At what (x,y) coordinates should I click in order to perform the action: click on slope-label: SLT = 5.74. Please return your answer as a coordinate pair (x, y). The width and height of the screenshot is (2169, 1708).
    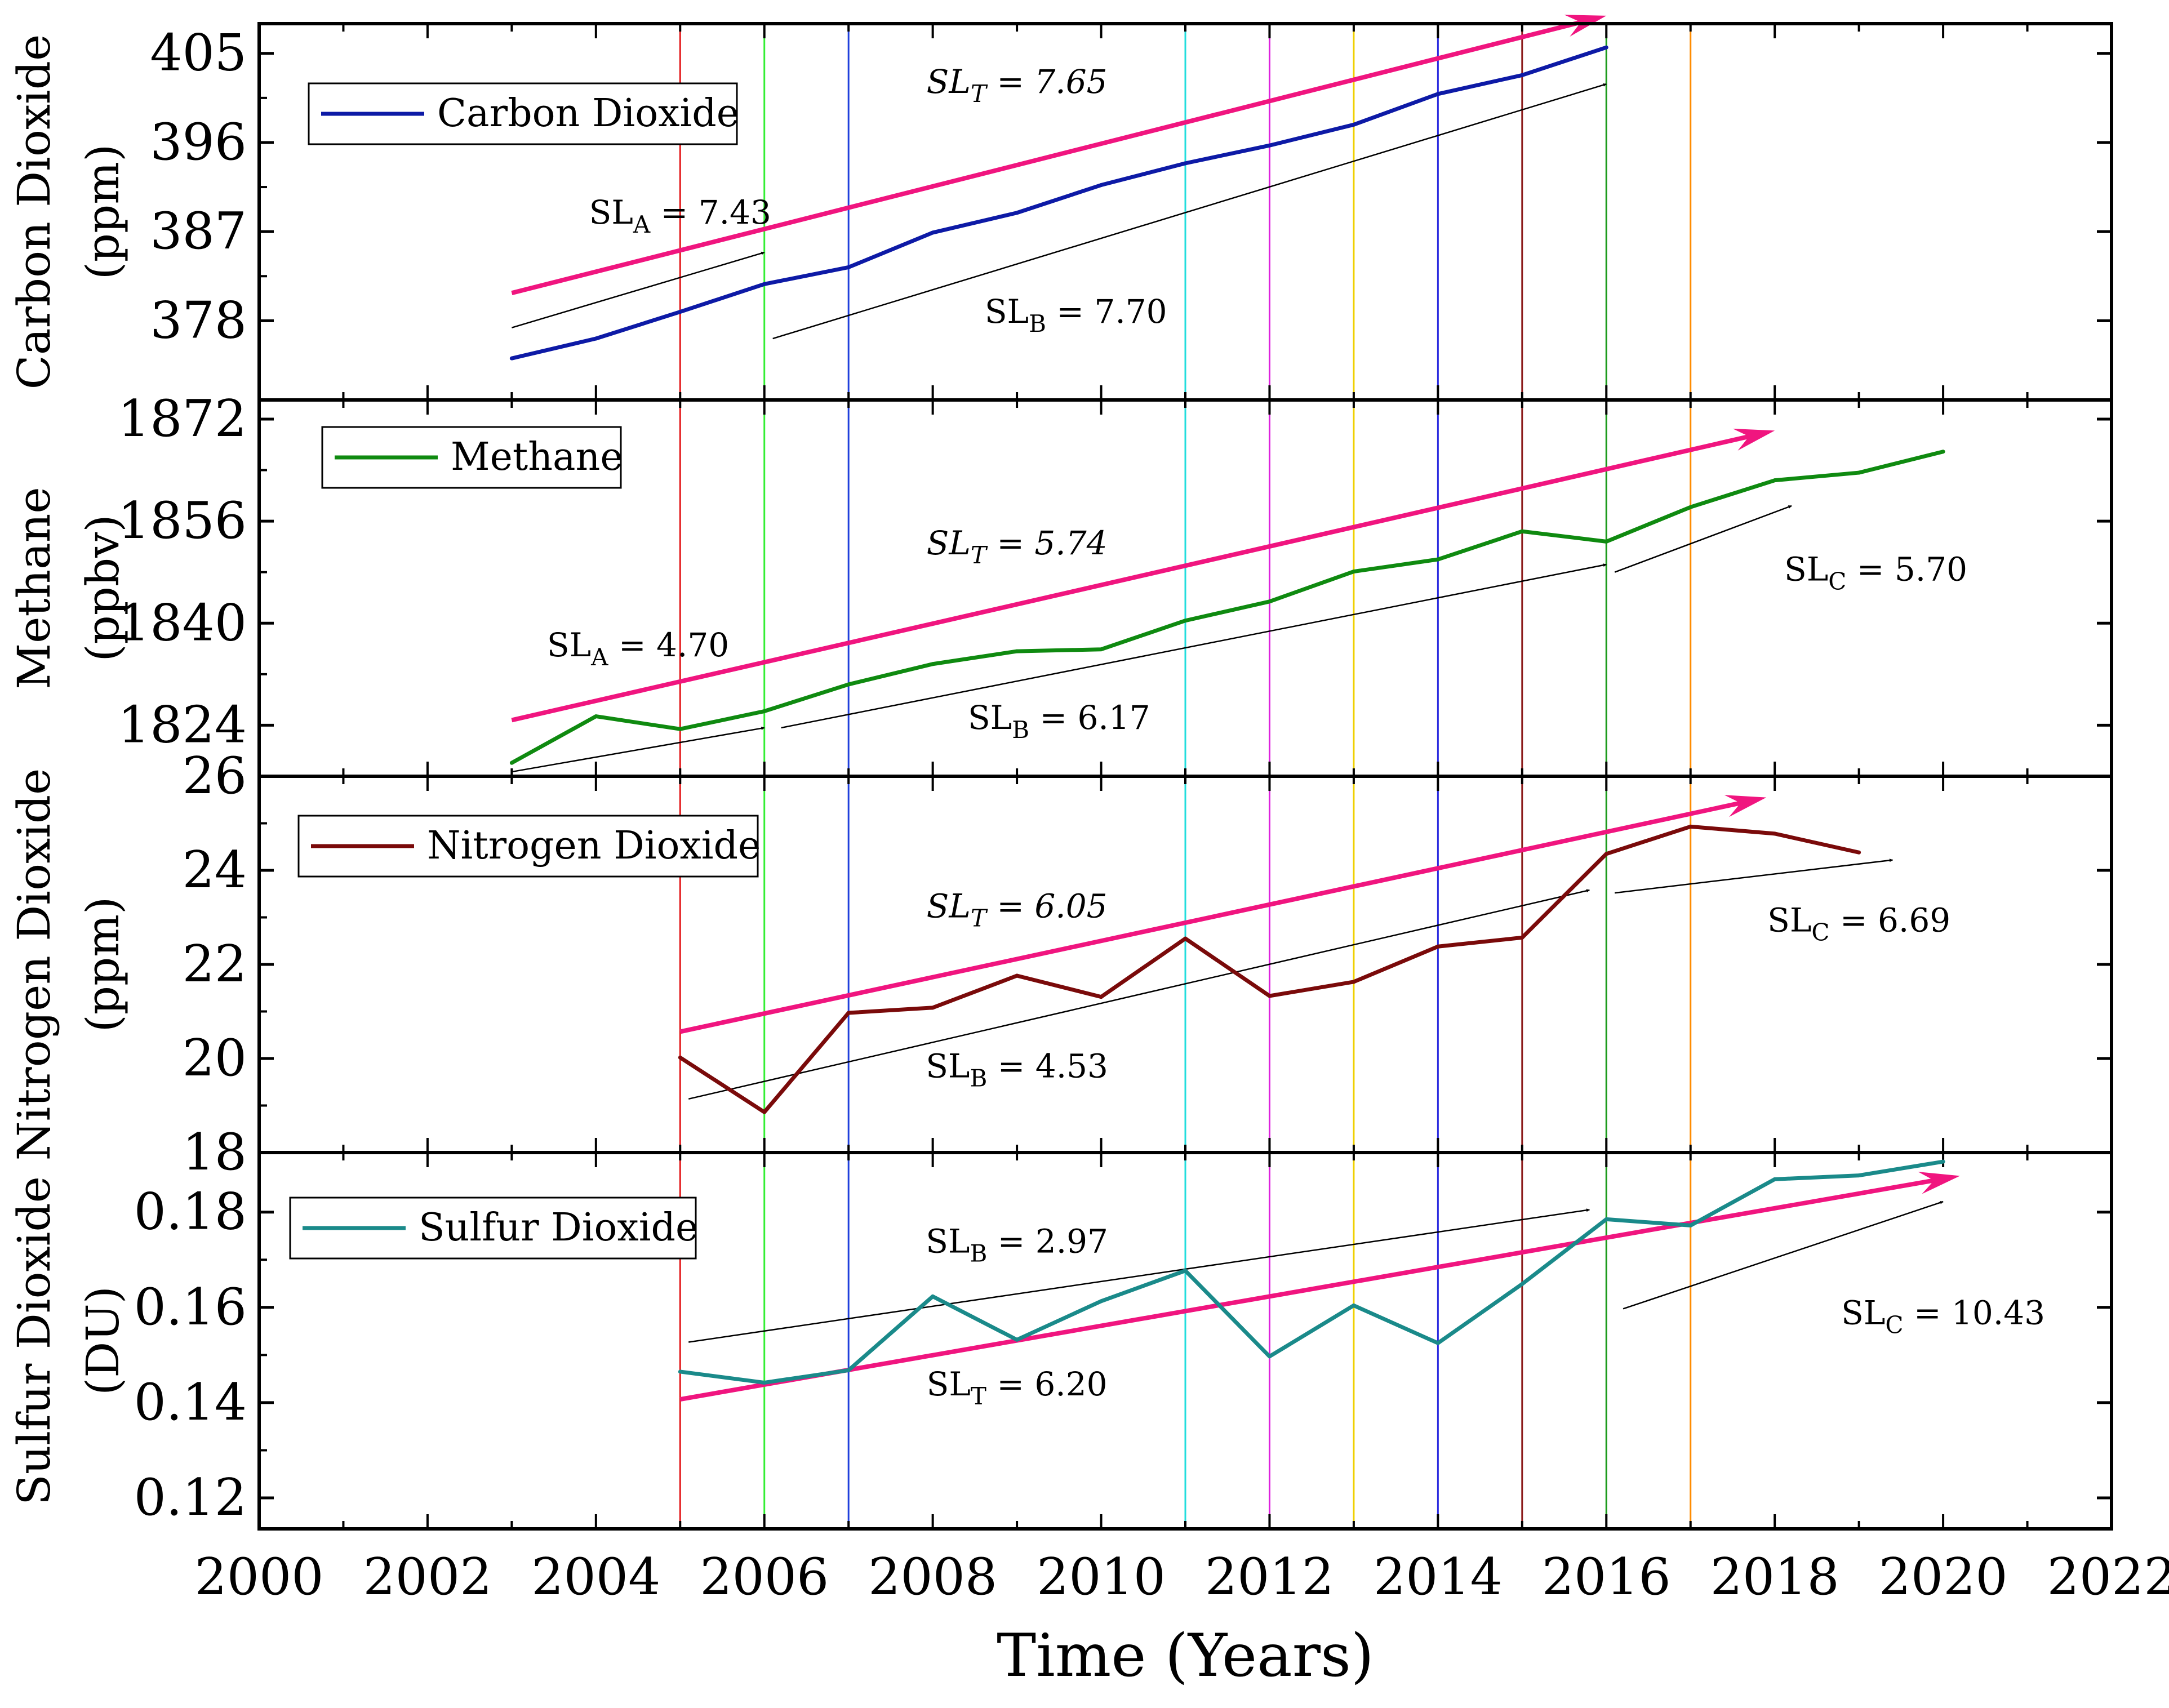
    Looking at the image, I should click on (1017, 546).